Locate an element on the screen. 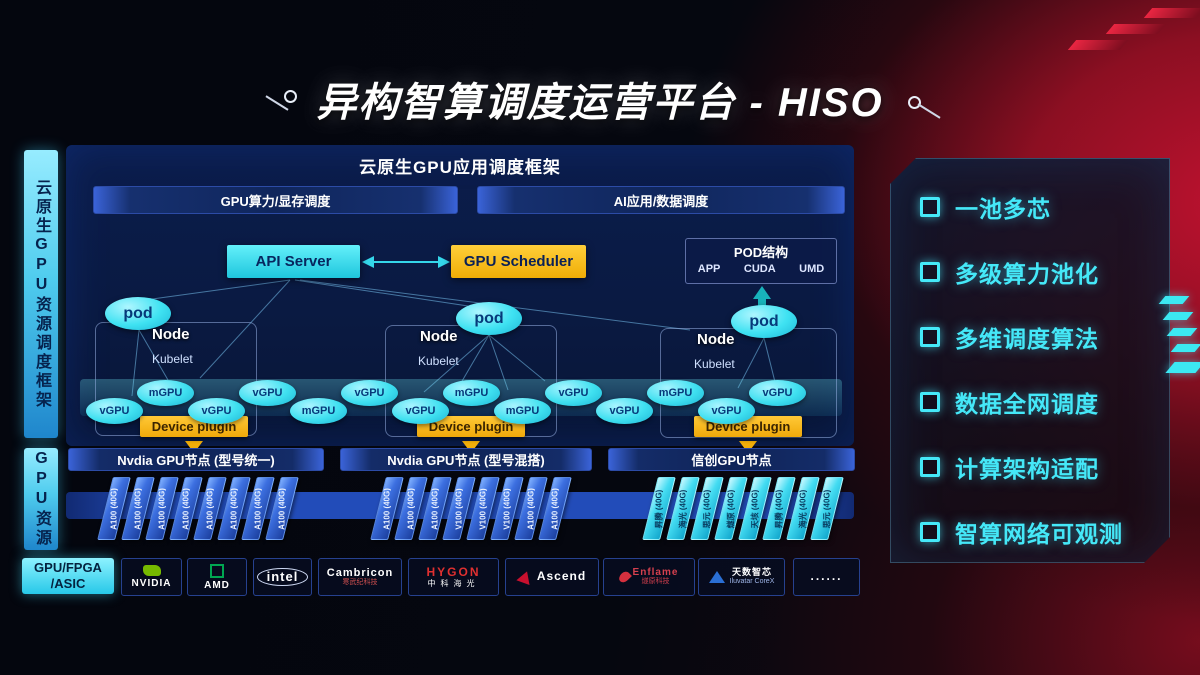 The image size is (1200, 675). pod-structure-item: APP is located at coordinates (709, 269).